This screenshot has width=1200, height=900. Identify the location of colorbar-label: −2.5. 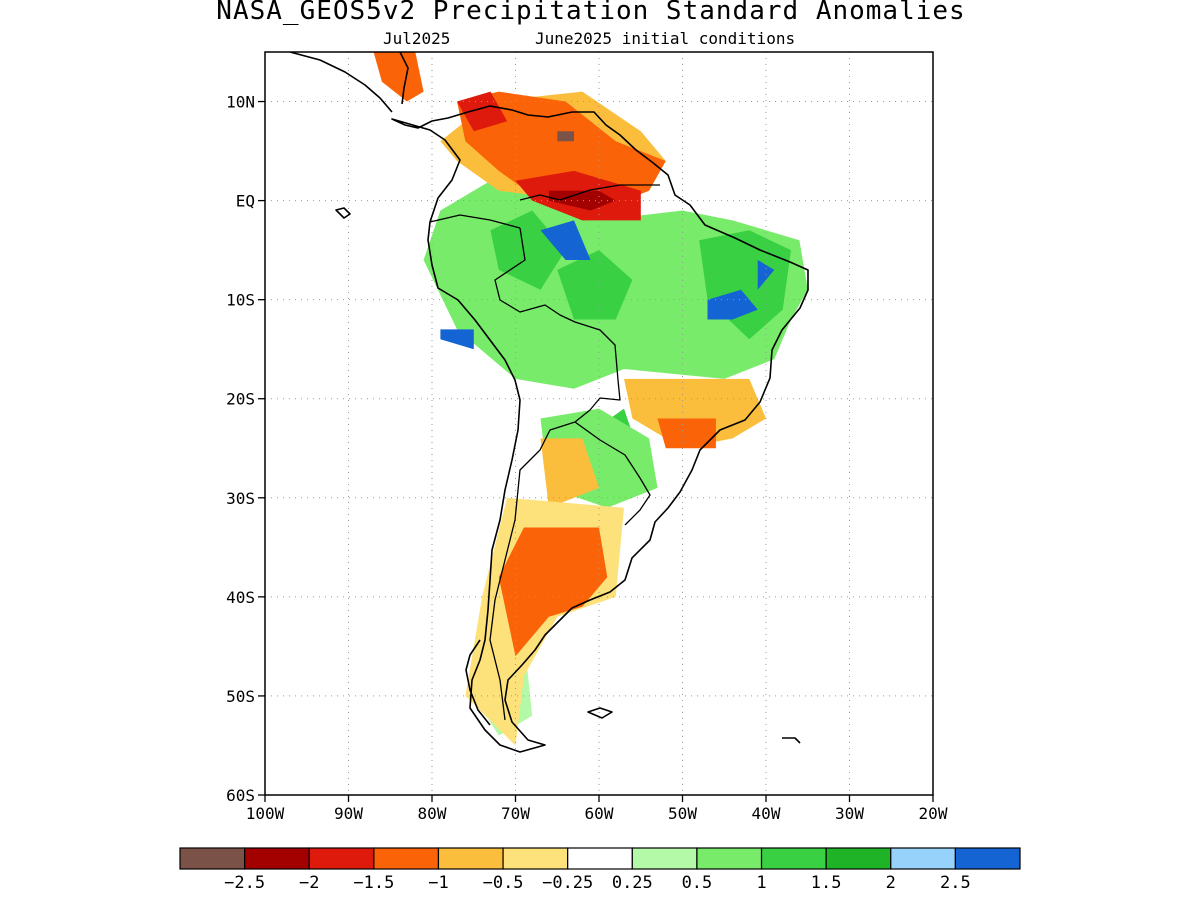
(244, 883).